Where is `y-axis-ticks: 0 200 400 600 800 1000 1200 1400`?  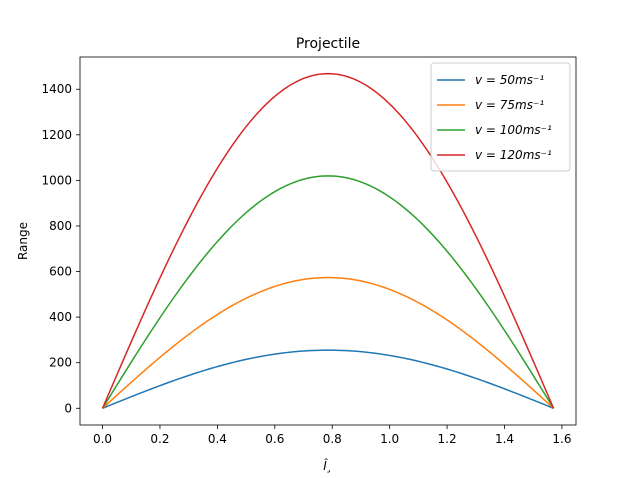
y-axis-ticks: 0 200 400 600 800 1000 1200 1400 is located at coordinates (60, 248).